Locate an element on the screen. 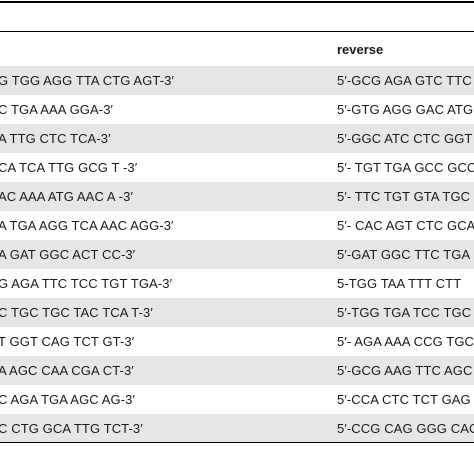 Image resolution: width=474 pixels, height=474 pixels. table-row: C CTG GCA TTG TCT-3′ 5′-CCG CAG GGG CAC is located at coordinates (237, 428).